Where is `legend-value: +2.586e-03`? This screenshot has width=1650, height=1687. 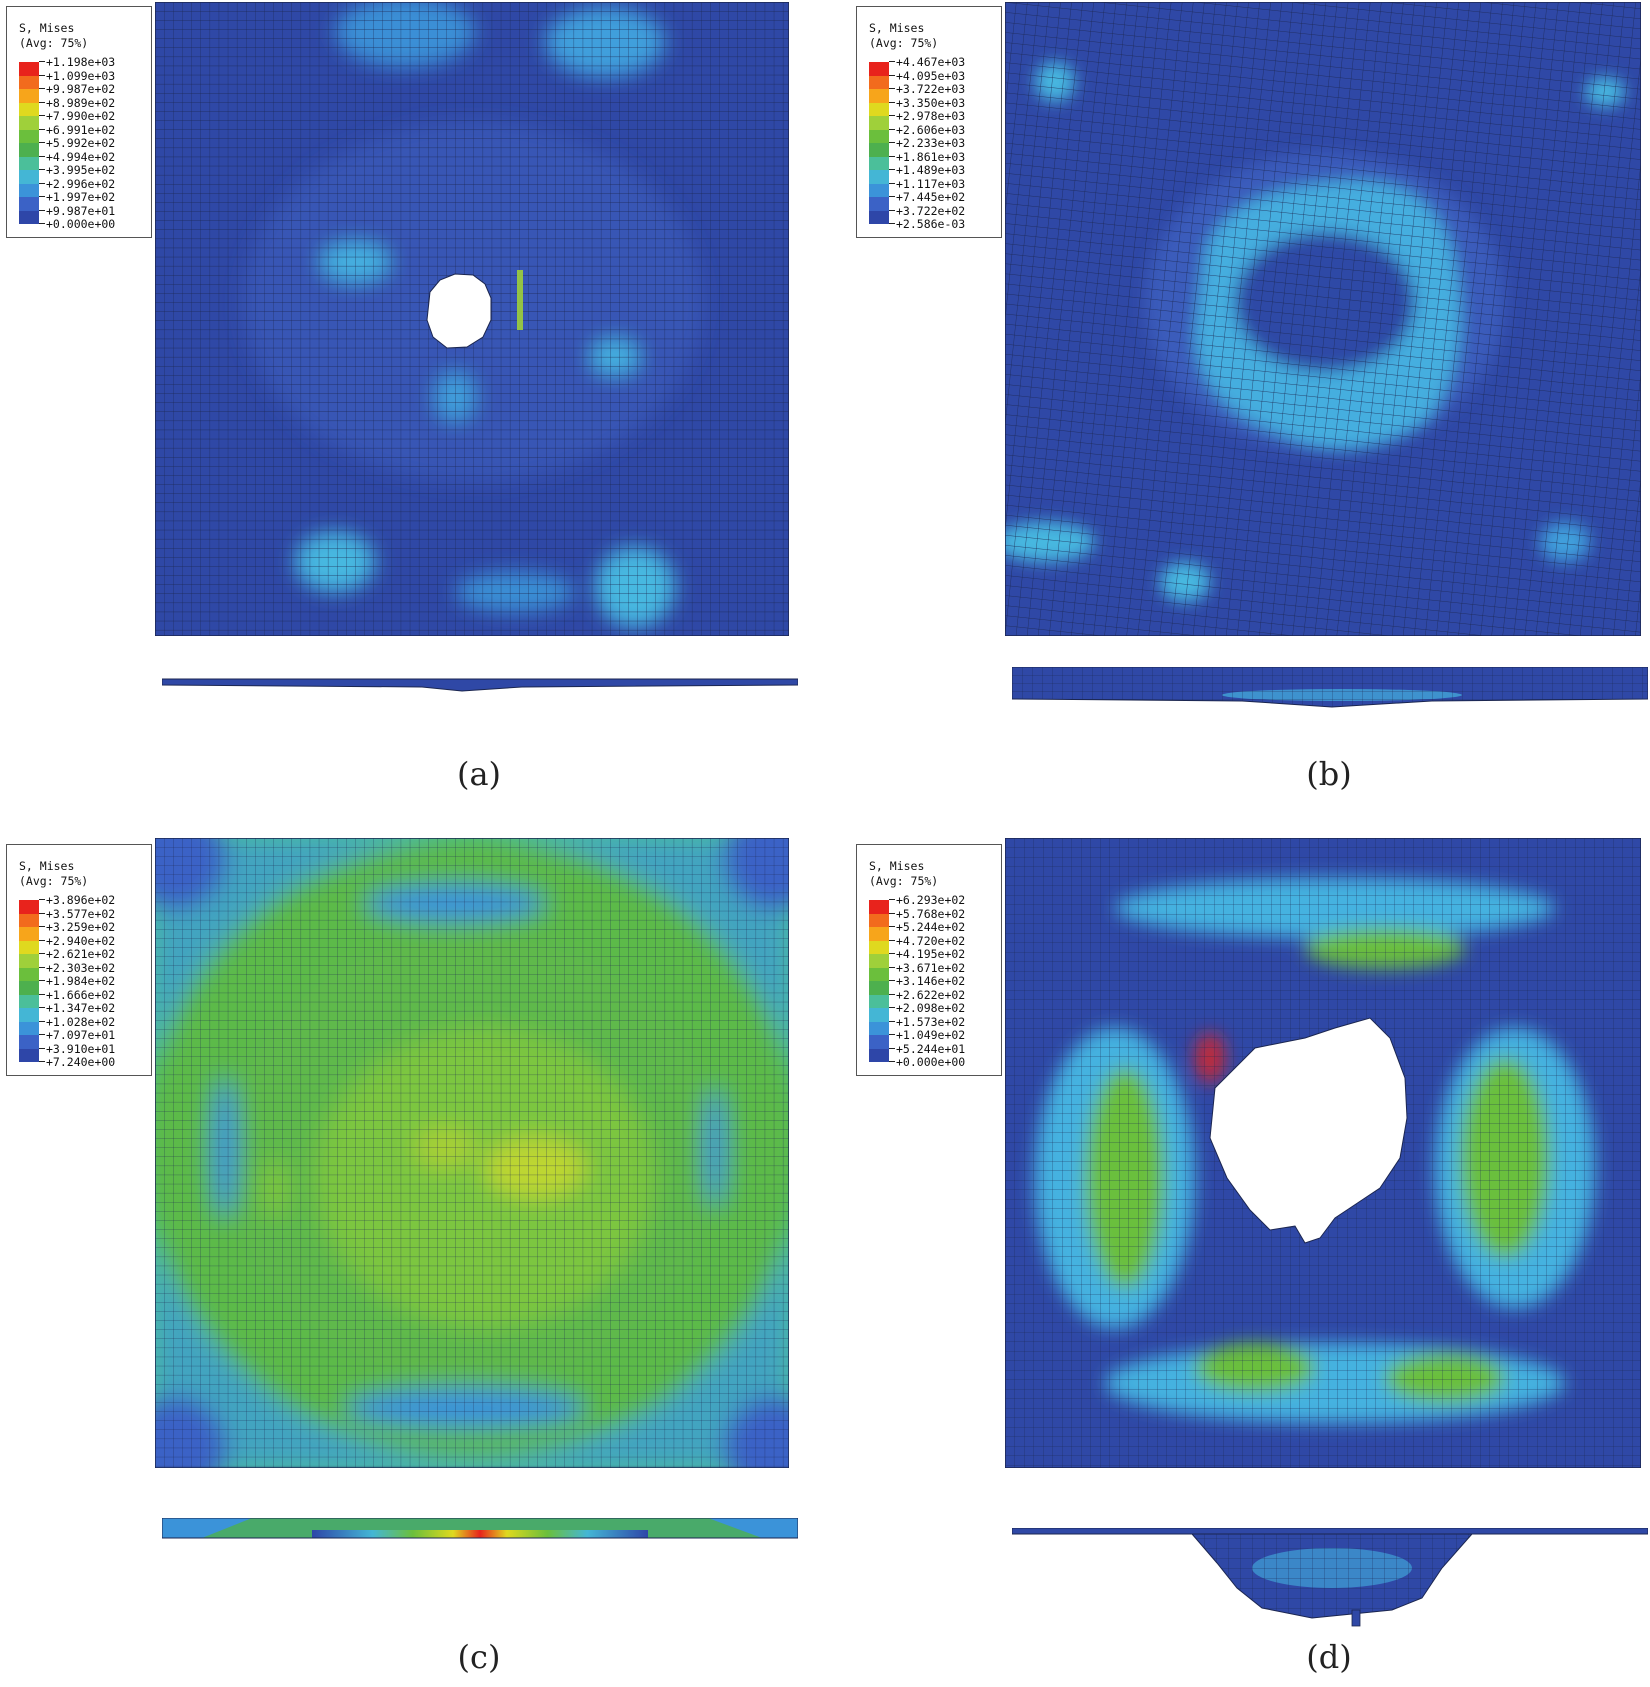
legend-value: +2.586e-03 is located at coordinates (931, 224).